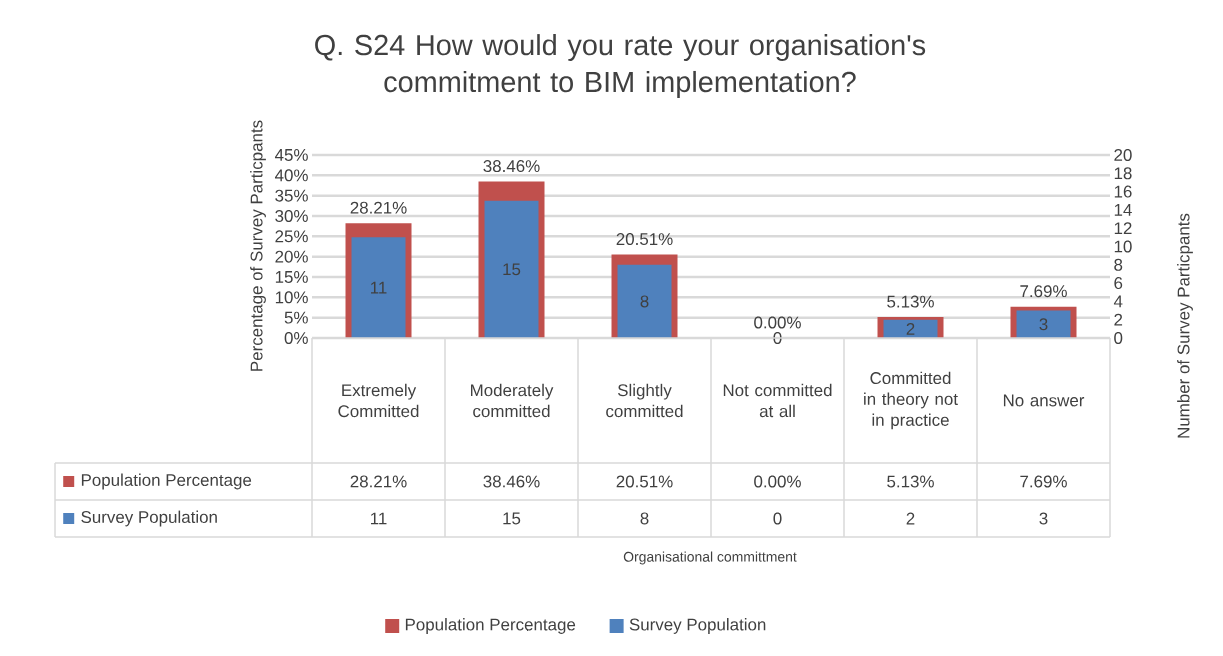 The image size is (1223, 656). I want to click on y-tick-label: 5%, so click(296, 317).